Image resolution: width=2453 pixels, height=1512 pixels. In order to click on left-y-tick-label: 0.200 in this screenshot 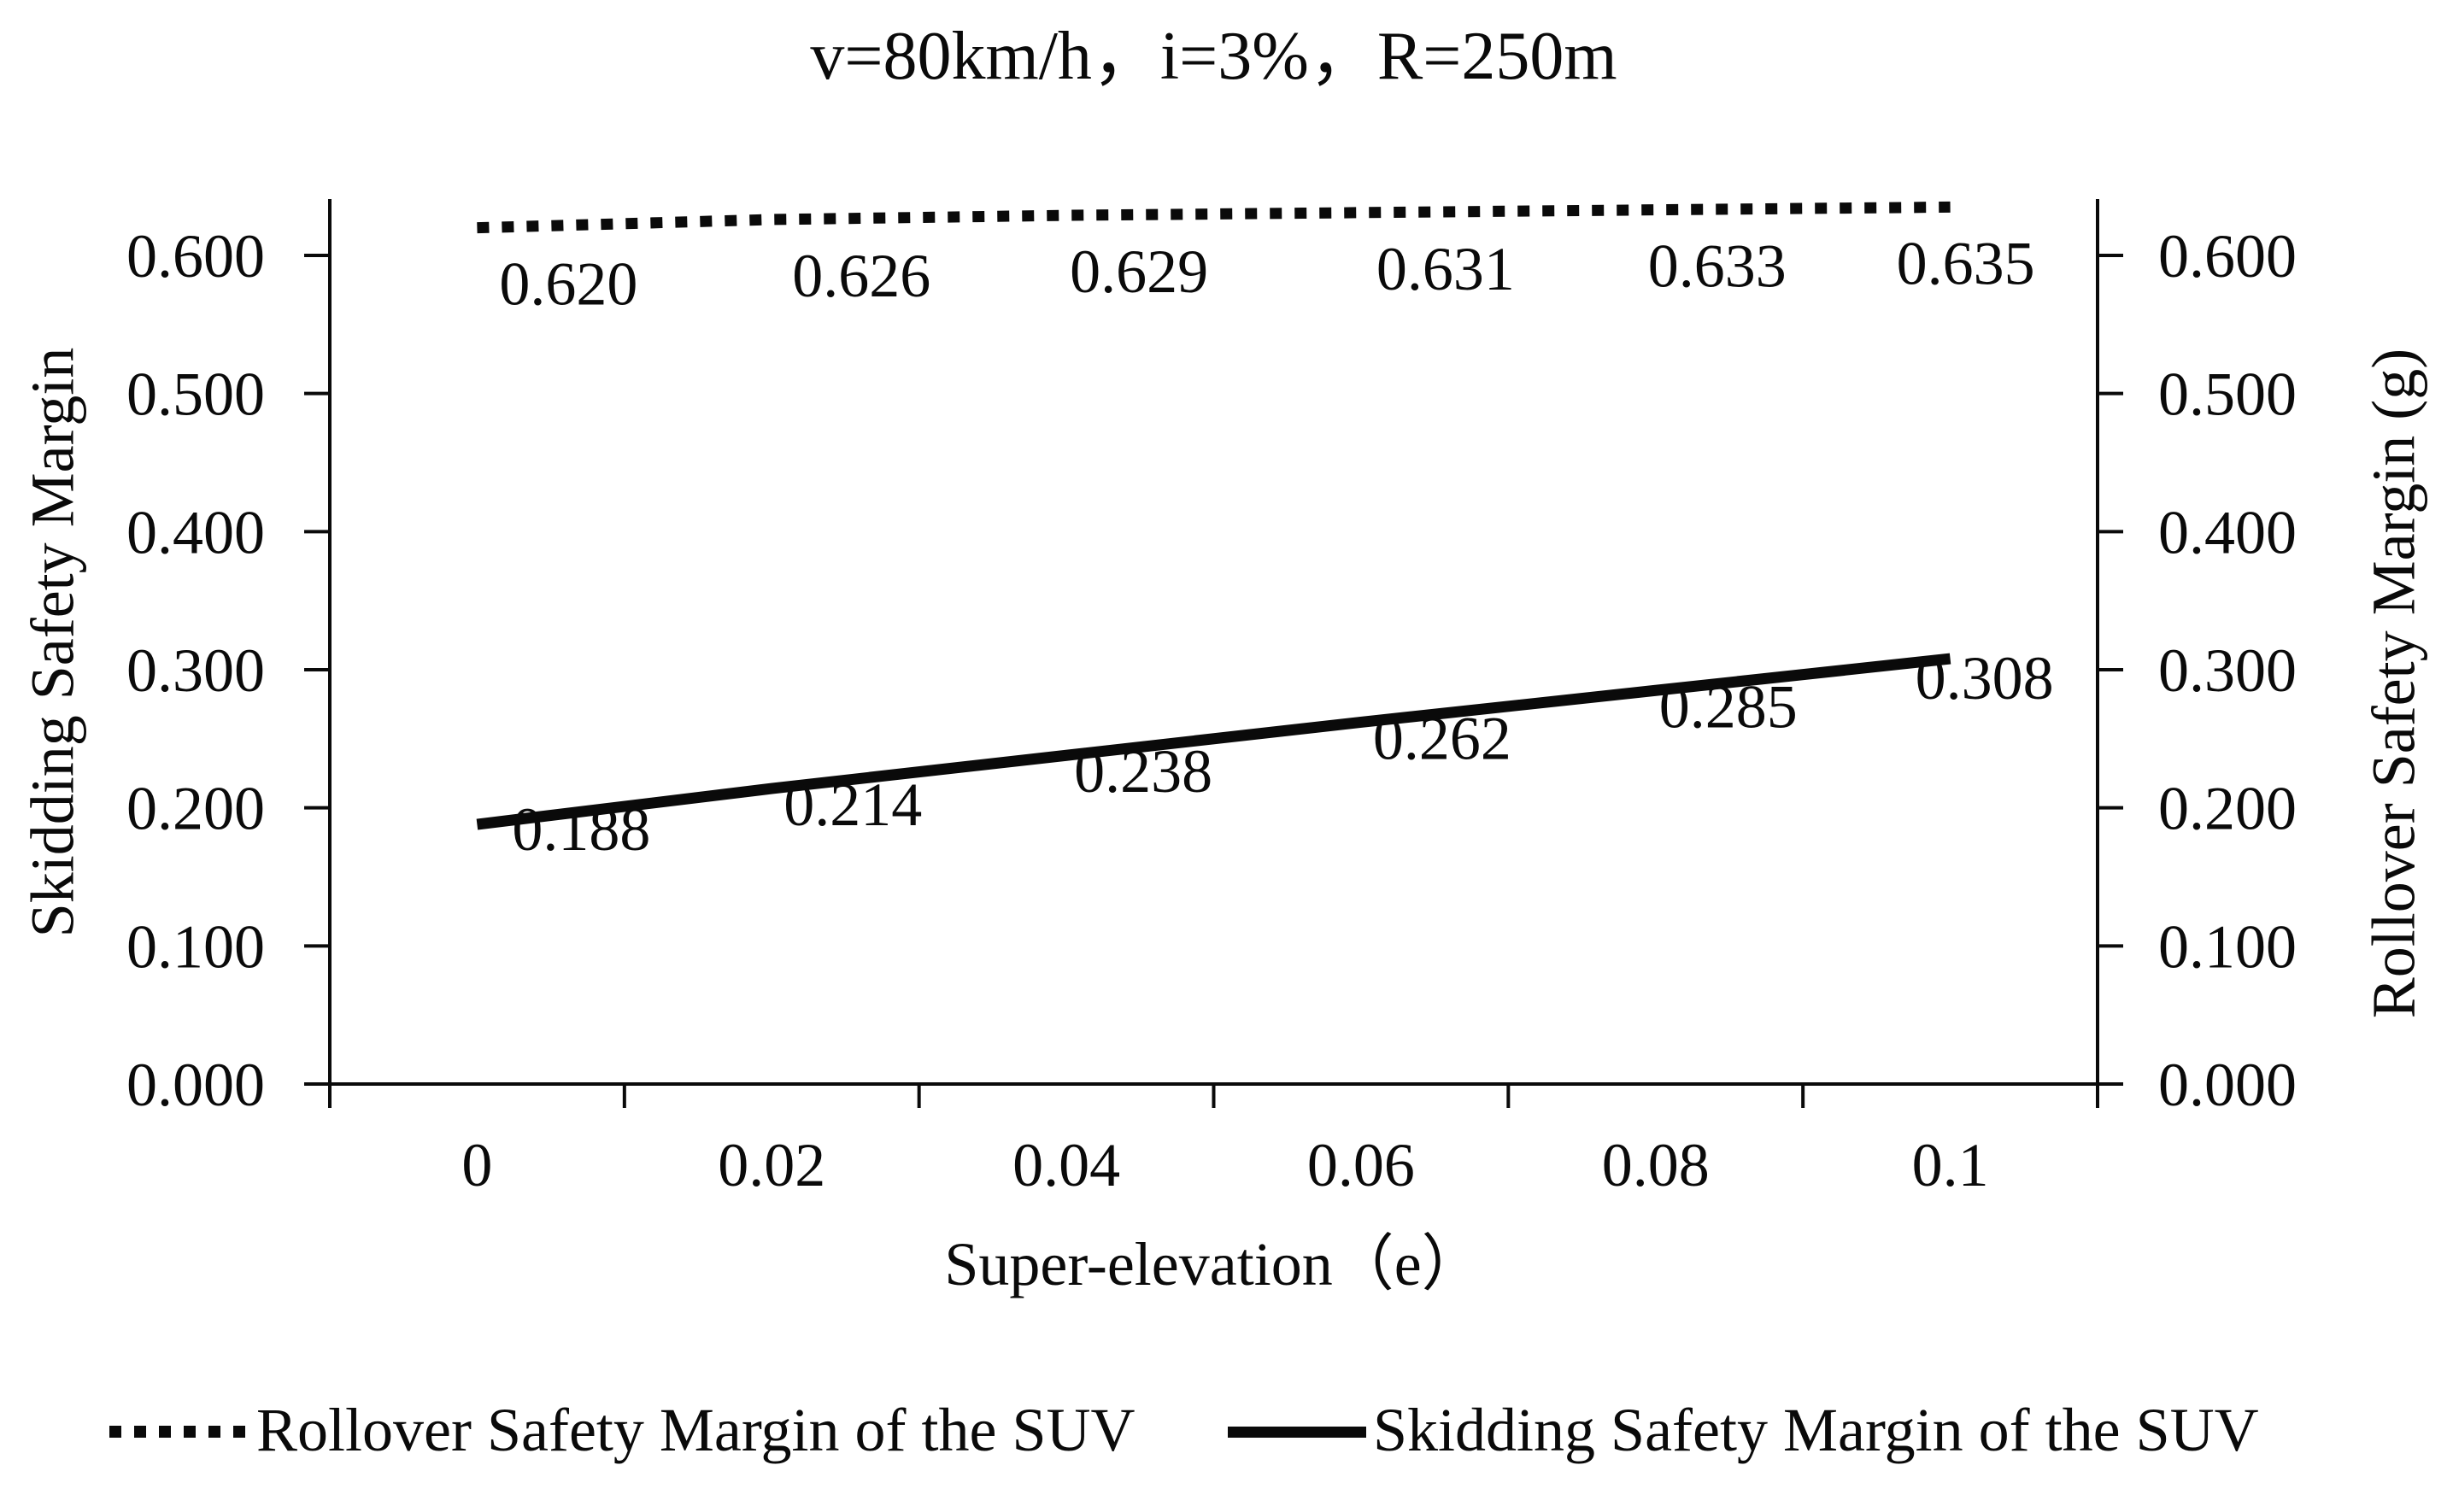, I will do `click(195, 809)`.